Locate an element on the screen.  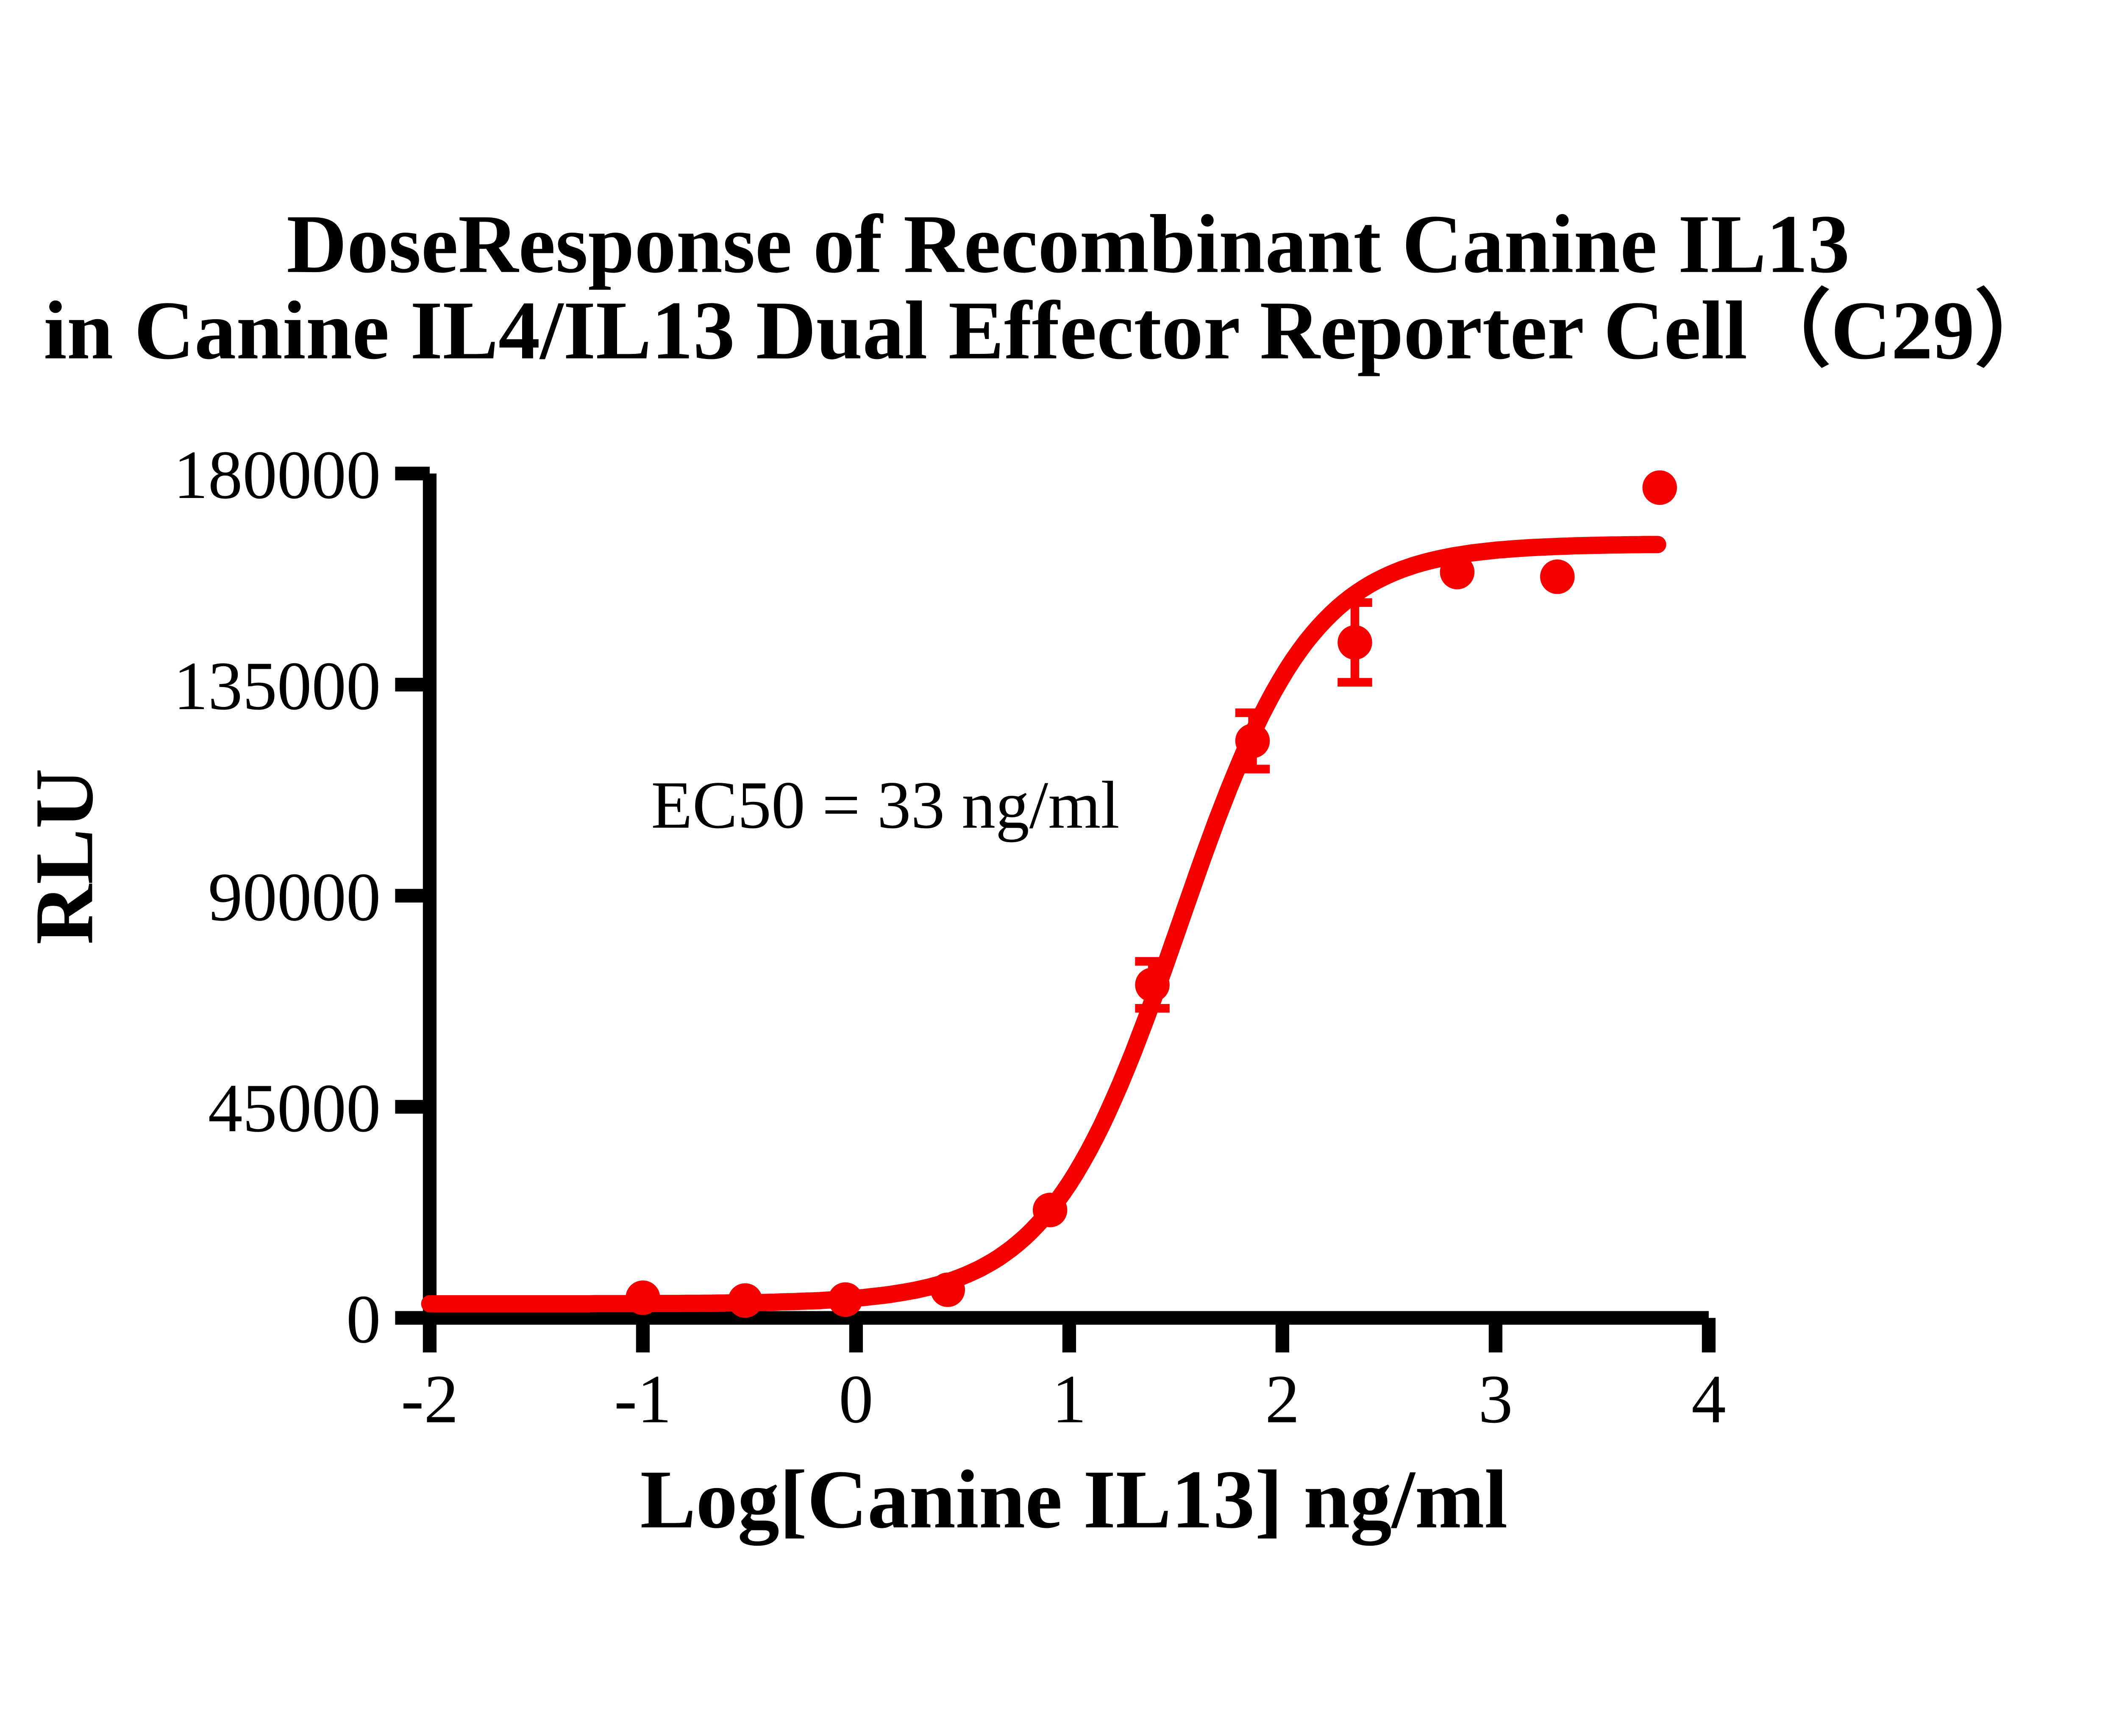
chart-title-line1: DoseResponse of Recombinant Canine IL13 is located at coordinates (1067, 244).